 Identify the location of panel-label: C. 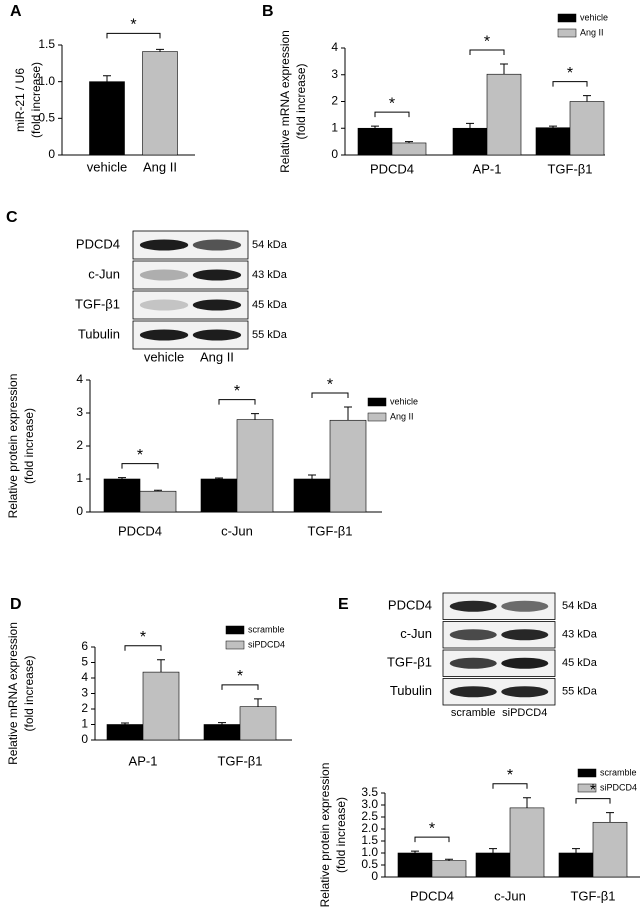
(12, 217).